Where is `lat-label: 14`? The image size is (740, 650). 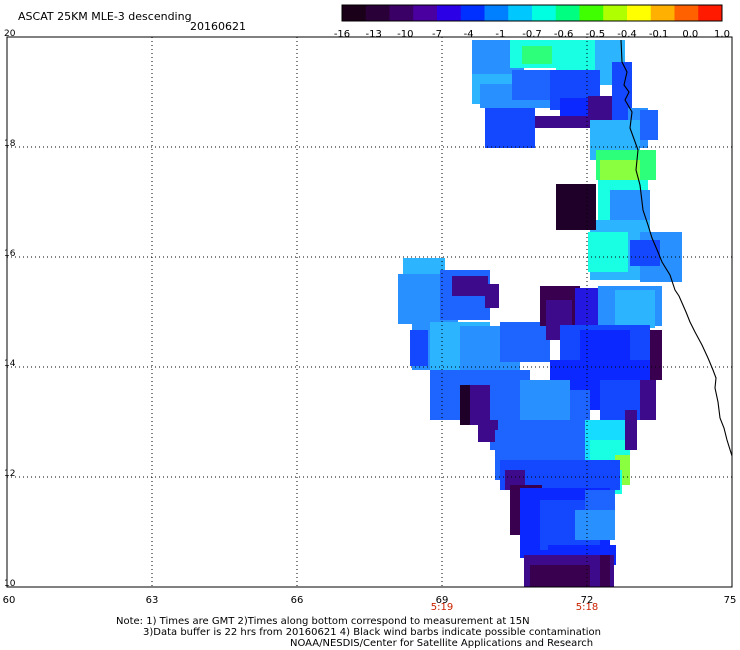 lat-label: 14 is located at coordinates (10, 364).